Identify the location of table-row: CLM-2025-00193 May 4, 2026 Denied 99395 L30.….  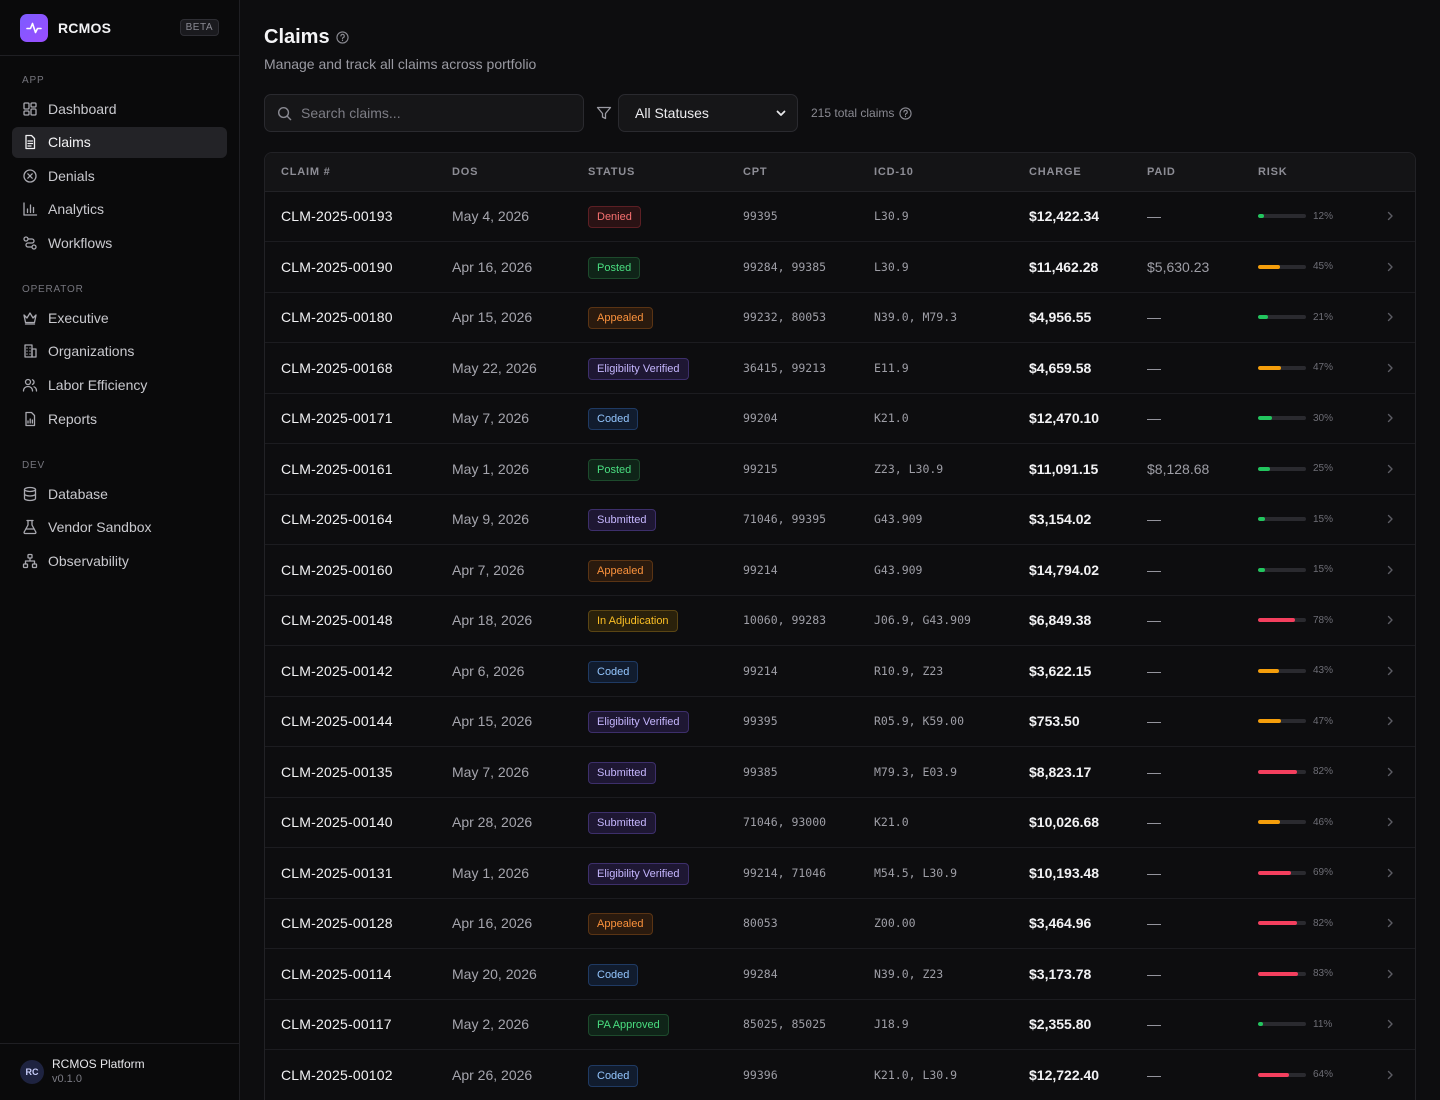
(840, 216).